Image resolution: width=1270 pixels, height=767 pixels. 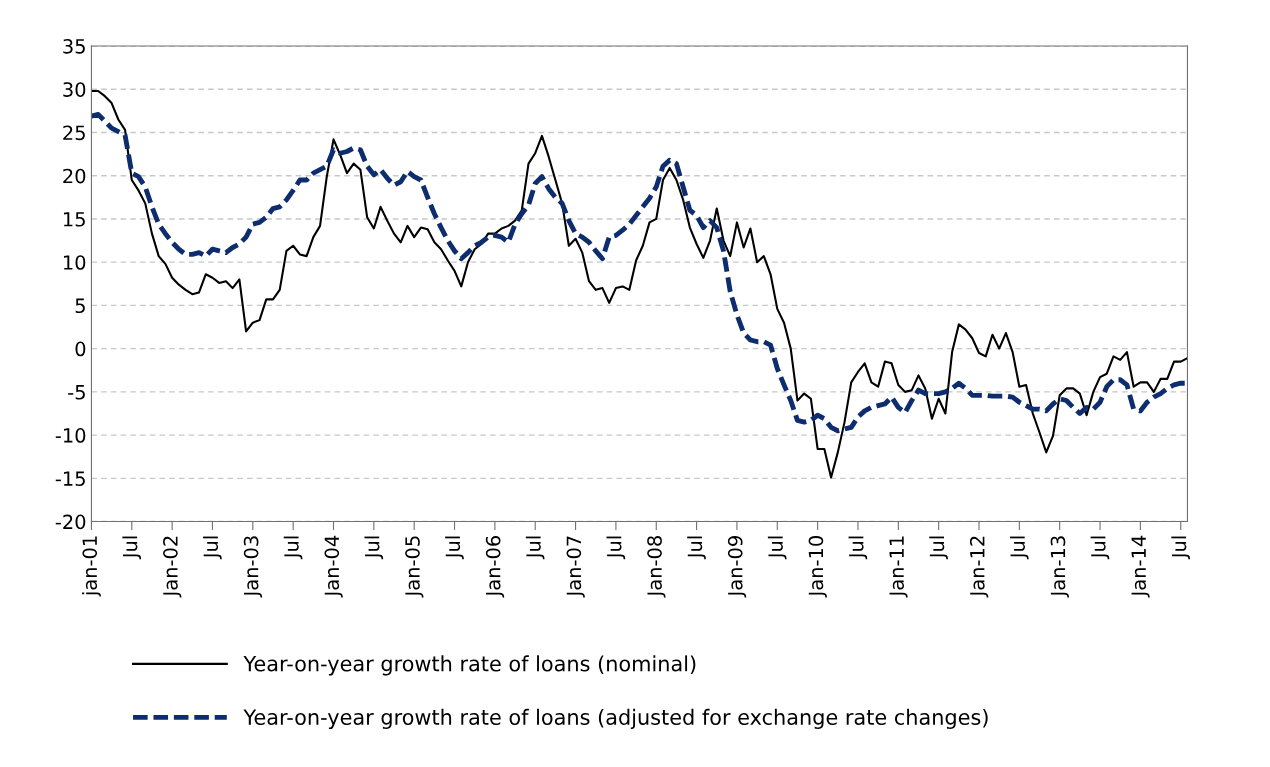 I want to click on y-tick-label: 5, so click(x=80, y=306).